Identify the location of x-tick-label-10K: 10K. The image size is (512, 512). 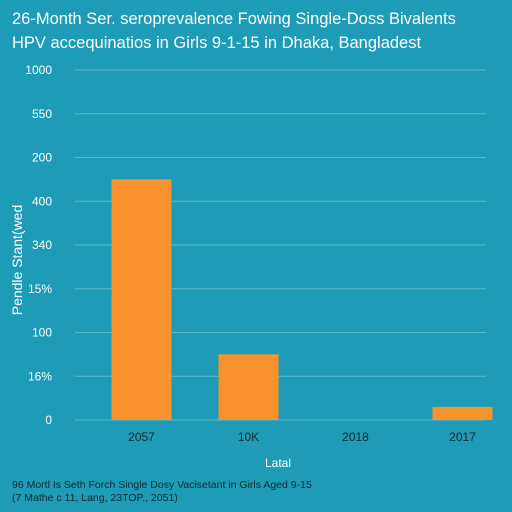
(248, 437).